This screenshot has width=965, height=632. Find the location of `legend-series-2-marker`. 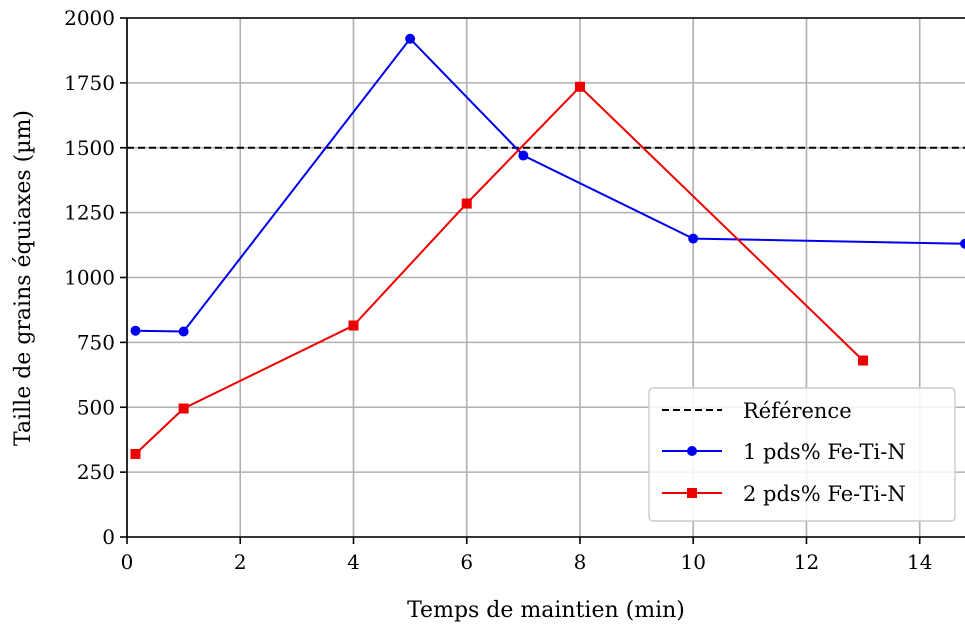

legend-series-2-marker is located at coordinates (692, 493).